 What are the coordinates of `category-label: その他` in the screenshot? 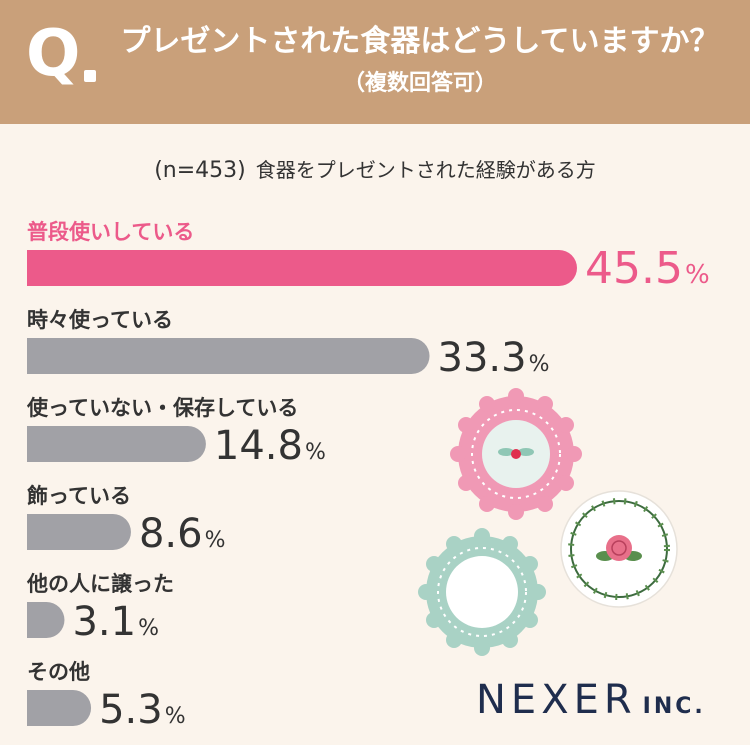 It's located at (58, 672).